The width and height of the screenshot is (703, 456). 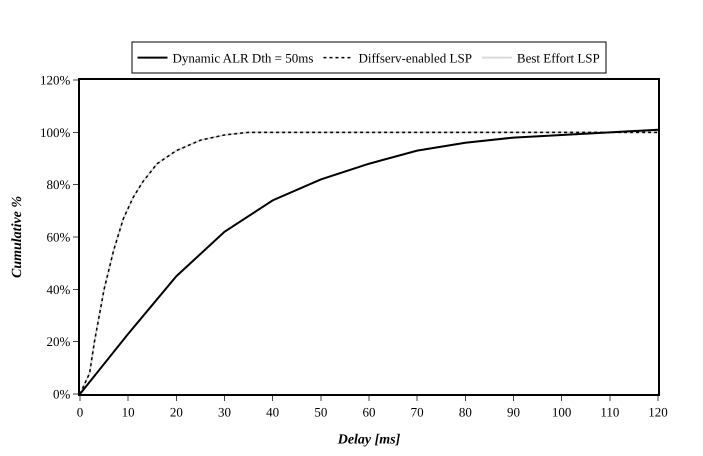 I want to click on x-tick-label: 0, so click(x=80, y=412).